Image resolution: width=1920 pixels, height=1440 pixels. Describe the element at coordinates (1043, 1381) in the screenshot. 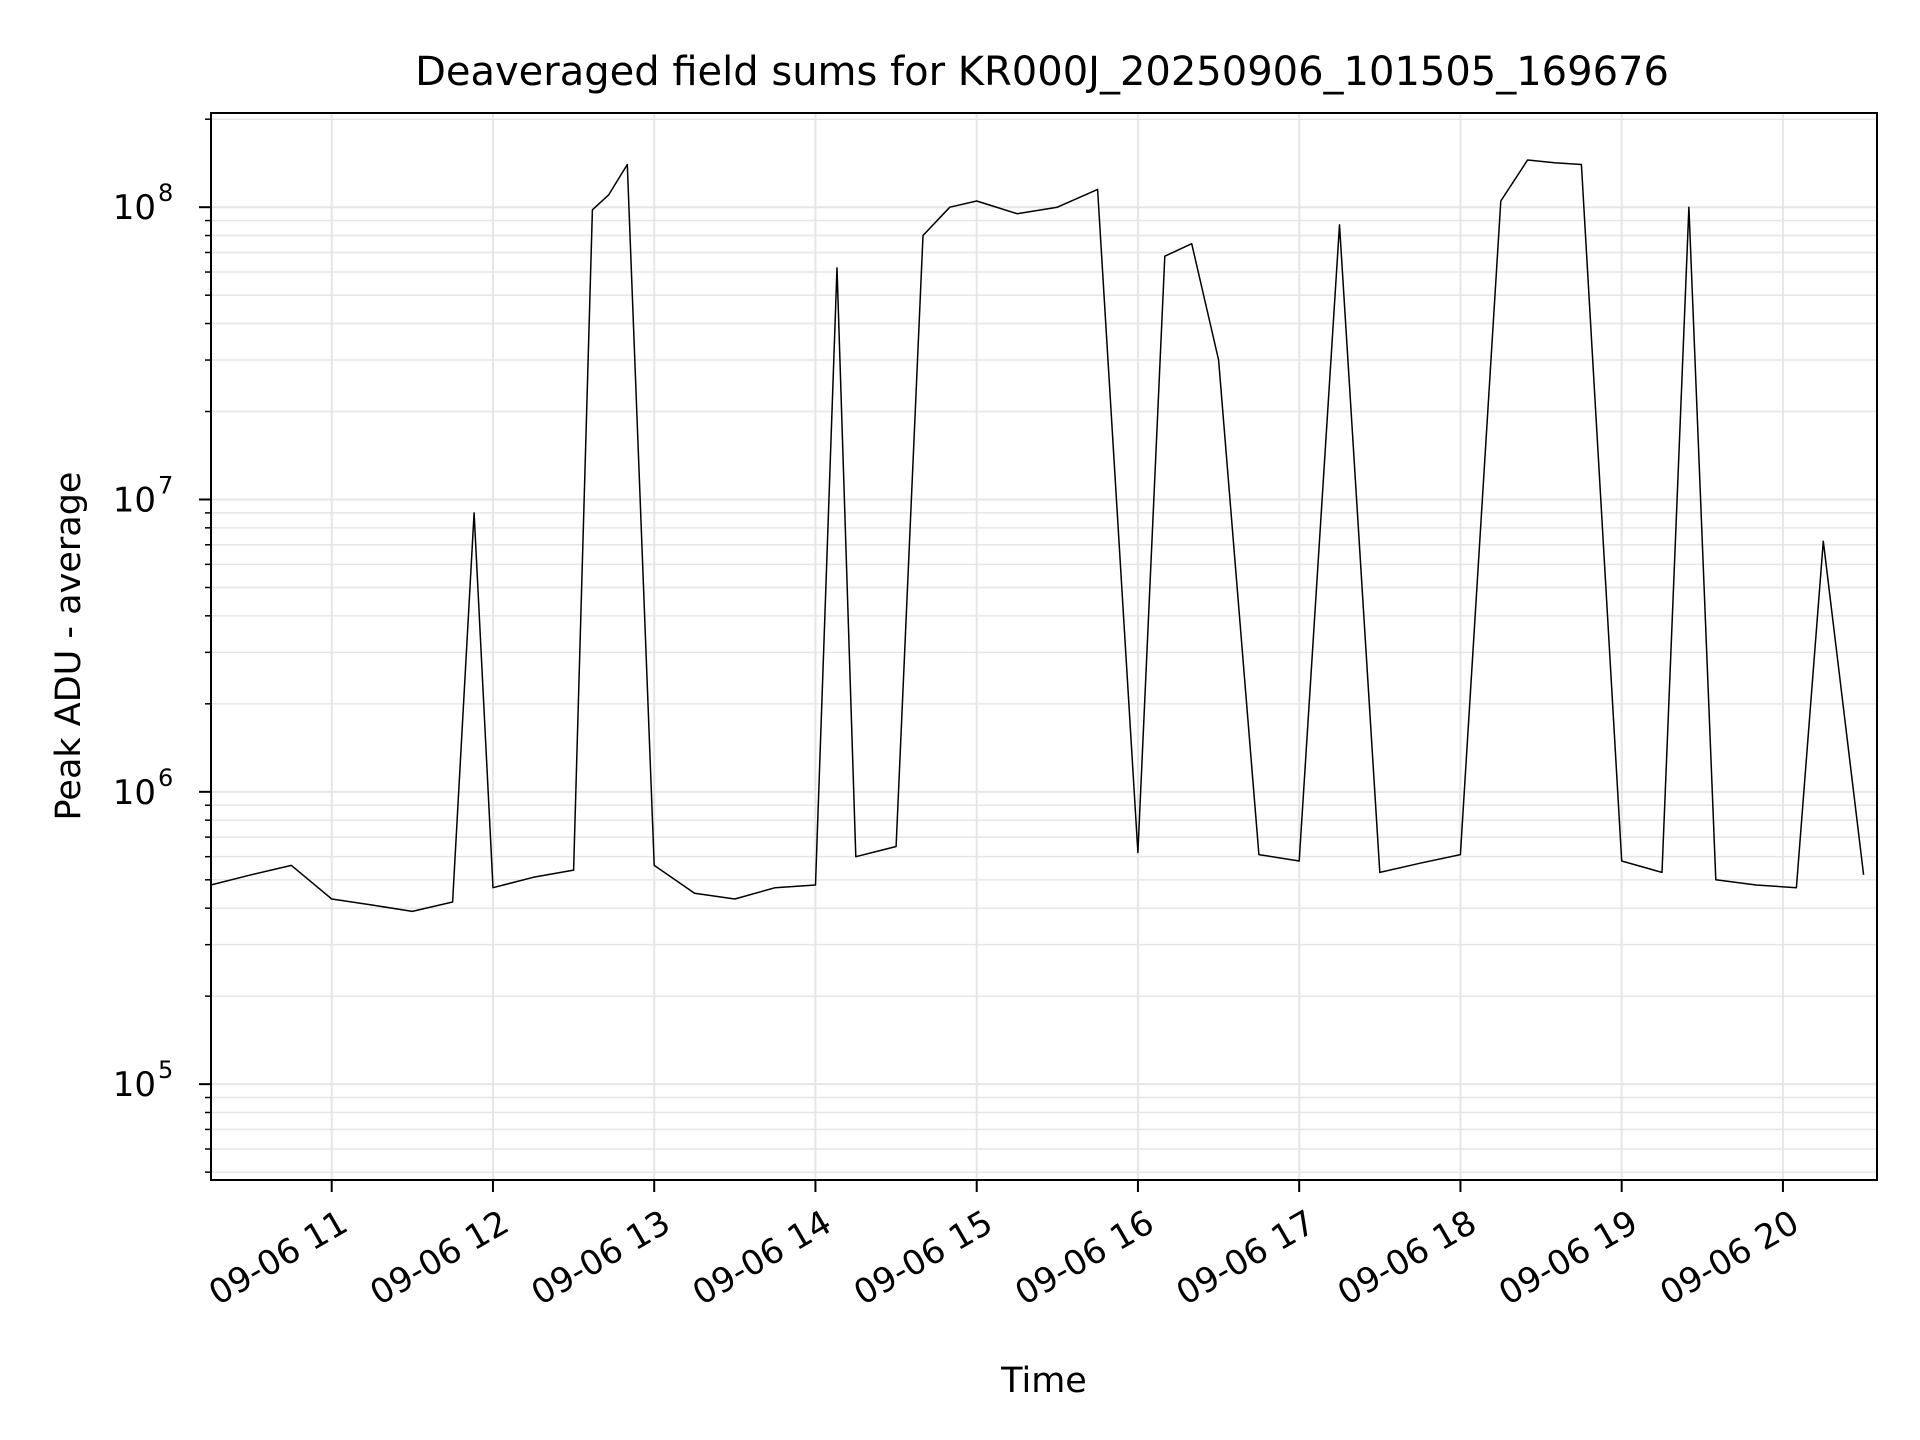

I see `x-axis-label: Time` at that location.